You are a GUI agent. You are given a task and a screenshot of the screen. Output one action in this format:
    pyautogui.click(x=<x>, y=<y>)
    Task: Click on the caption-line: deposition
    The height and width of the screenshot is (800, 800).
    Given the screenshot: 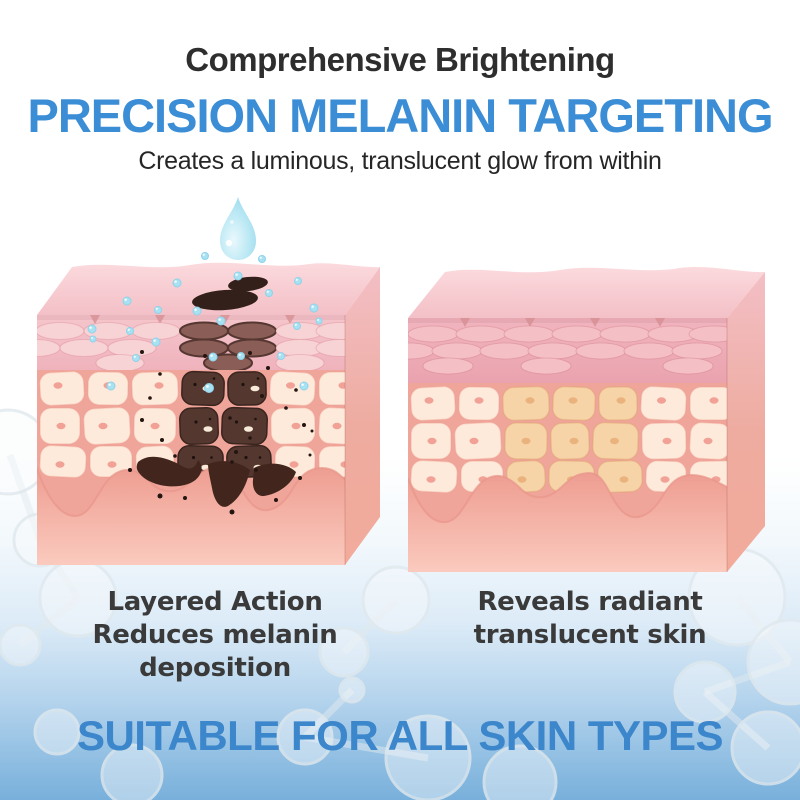 What is the action you would take?
    pyautogui.click(x=215, y=668)
    